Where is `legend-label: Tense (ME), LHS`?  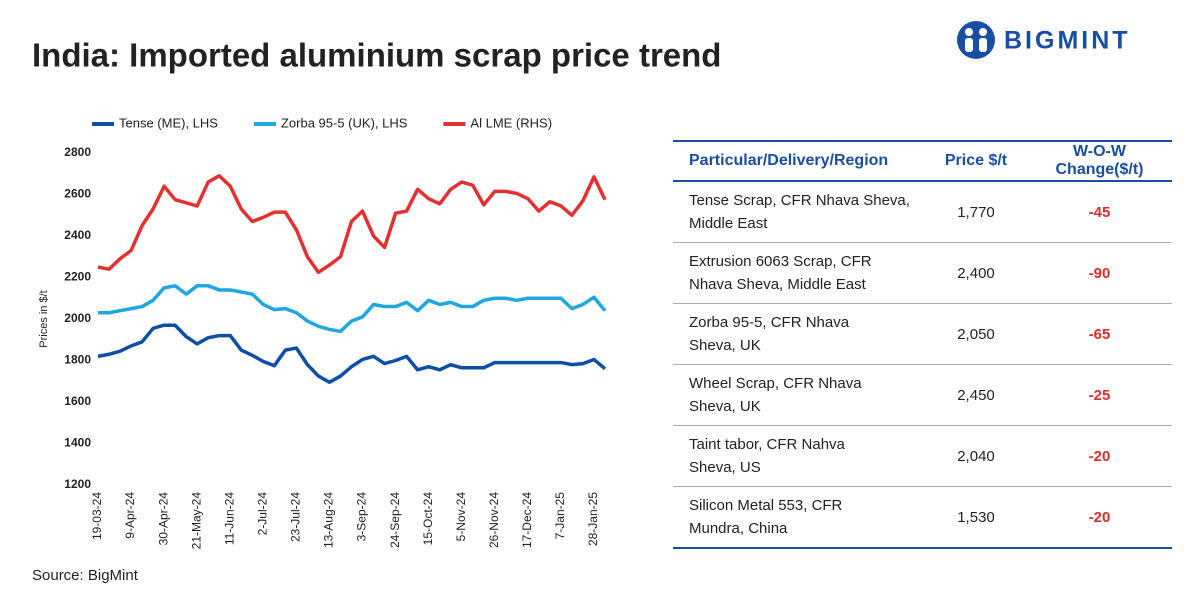 legend-label: Tense (ME), LHS is located at coordinates (168, 122).